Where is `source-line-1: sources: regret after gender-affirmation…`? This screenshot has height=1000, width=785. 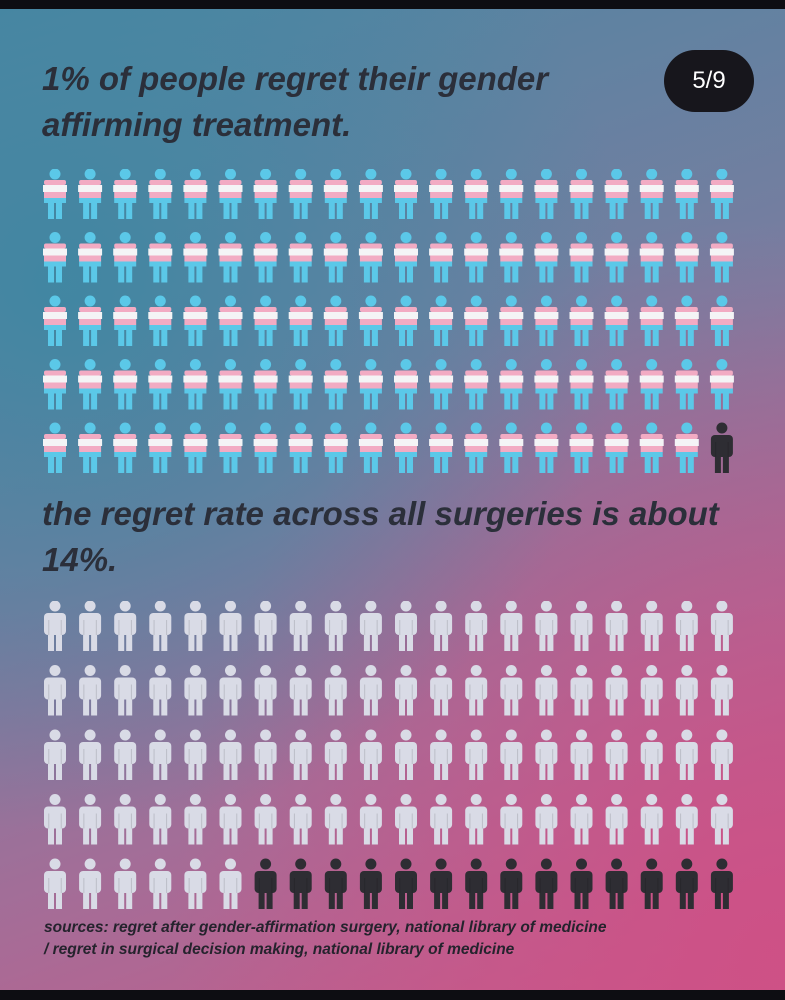 source-line-1: sources: regret after gender-affirmation… is located at coordinates (325, 927).